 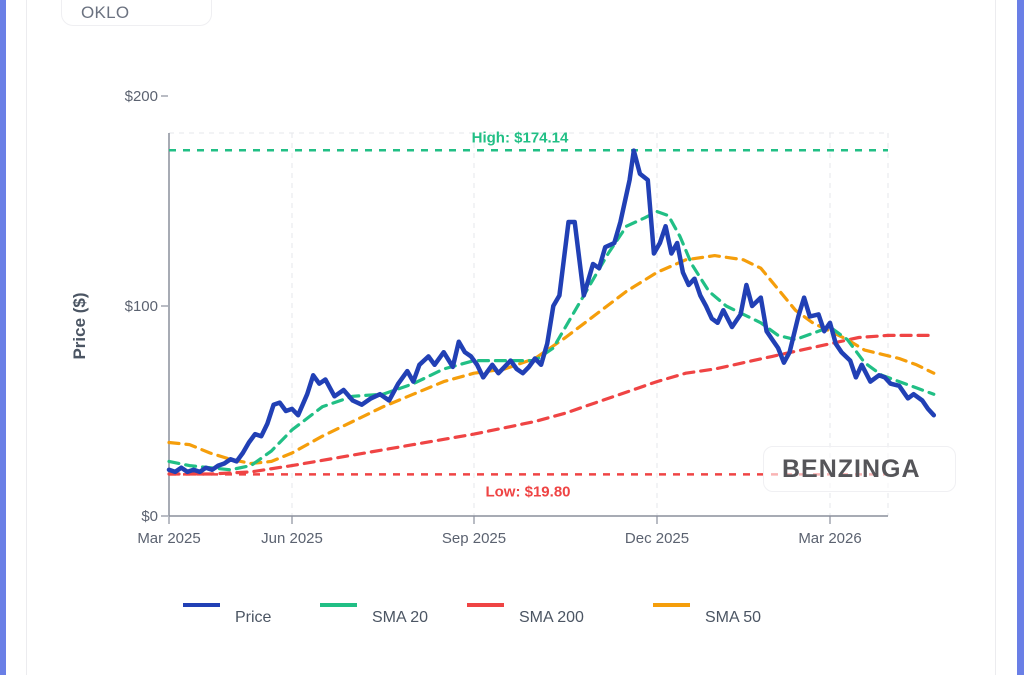 What do you see at coordinates (149, 516) in the screenshot?
I see `y-tick-label: $0` at bounding box center [149, 516].